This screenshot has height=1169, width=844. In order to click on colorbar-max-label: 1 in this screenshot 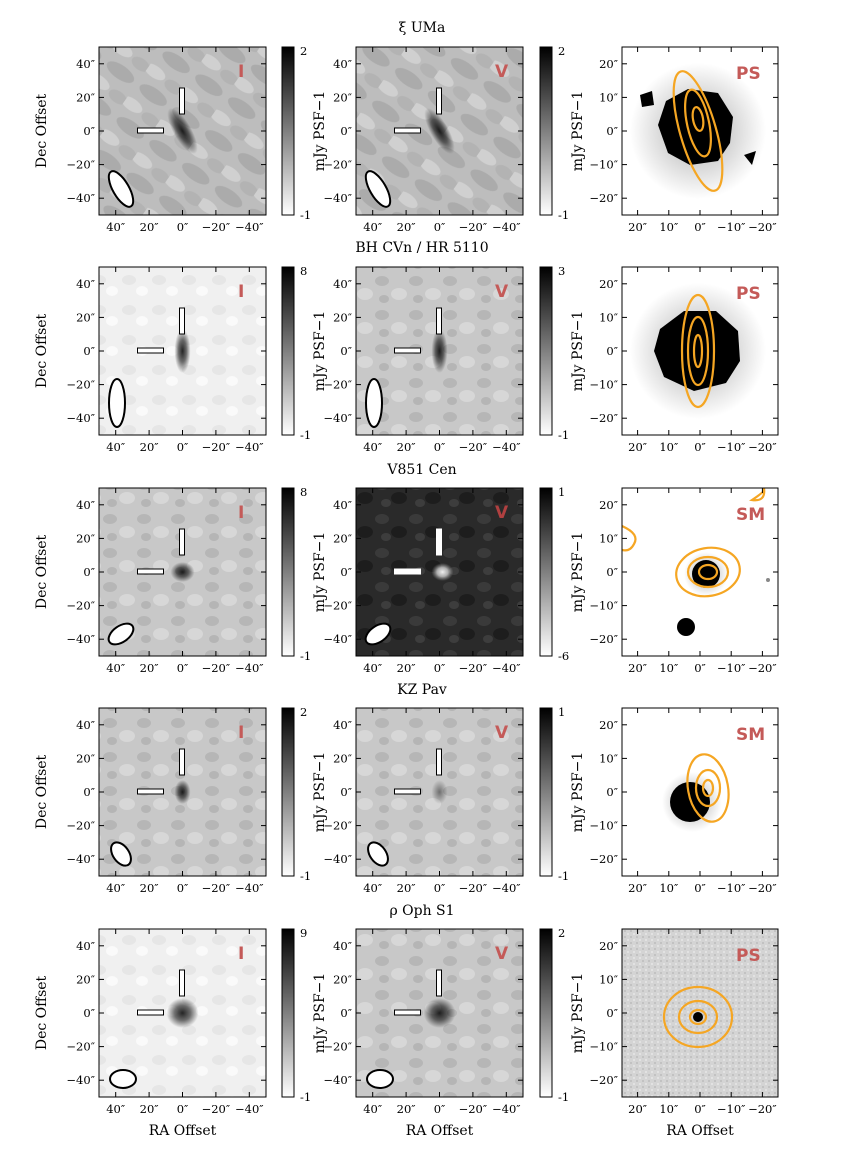, I will do `click(561, 492)`.